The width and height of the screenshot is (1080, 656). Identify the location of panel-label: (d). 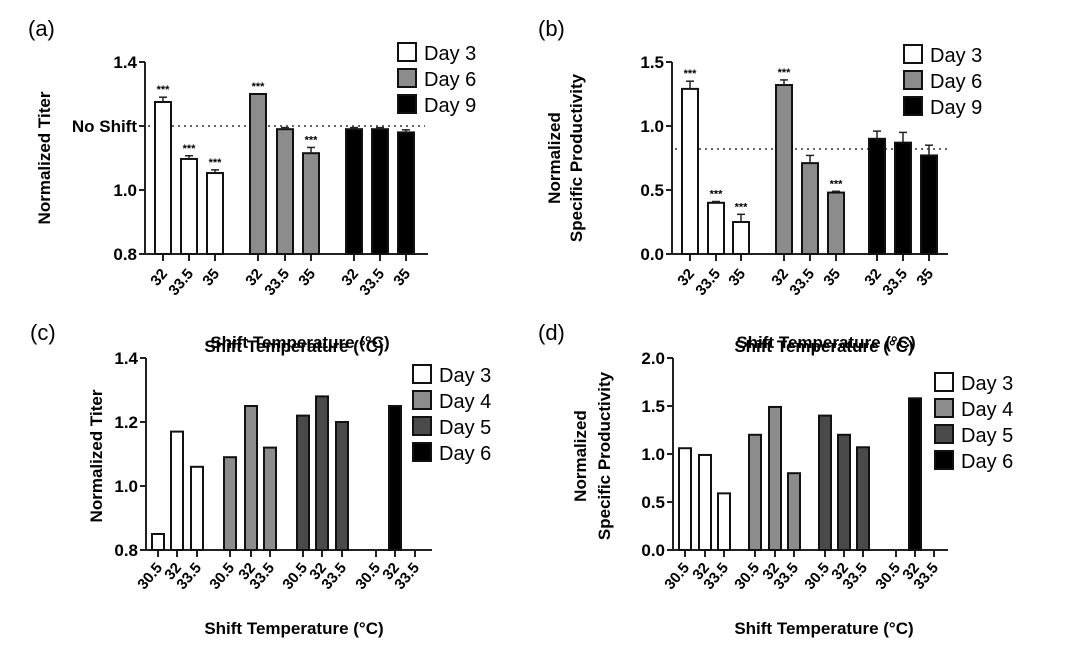
(551, 332).